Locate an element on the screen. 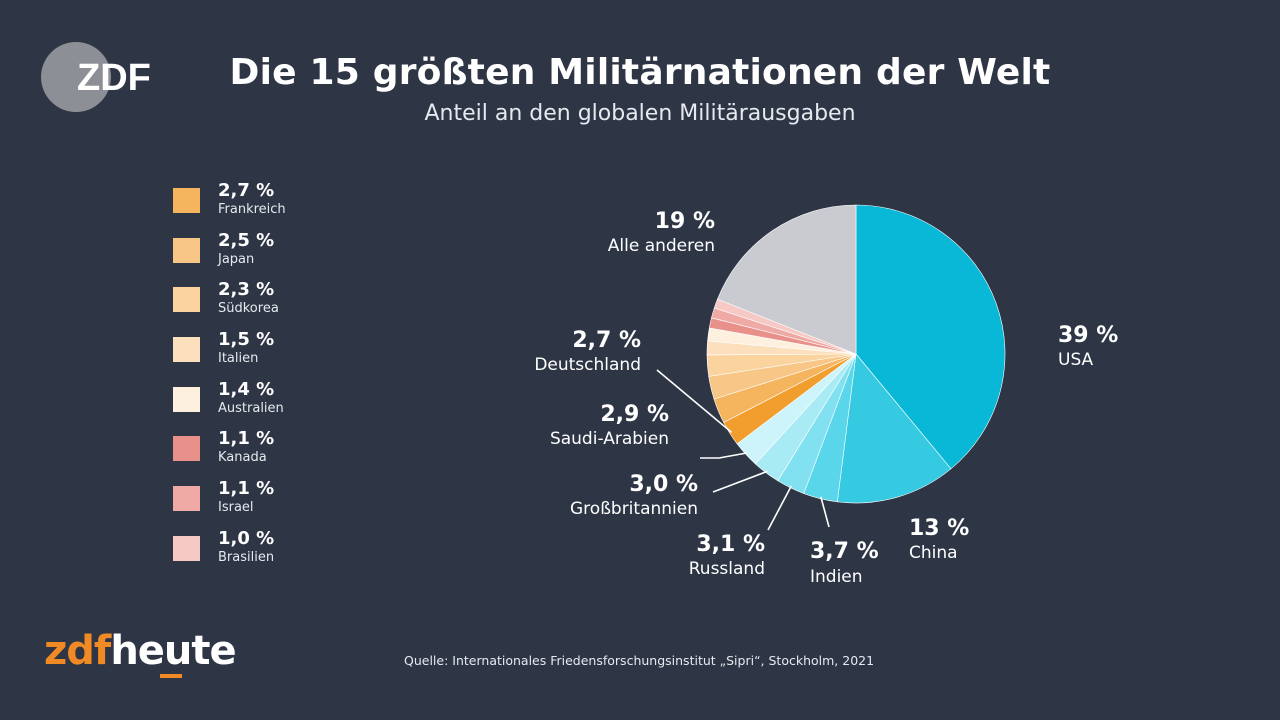 Image resolution: width=1280 pixels, height=720 pixels. slice-value-deutschland: 2,7 % is located at coordinates (606, 340).